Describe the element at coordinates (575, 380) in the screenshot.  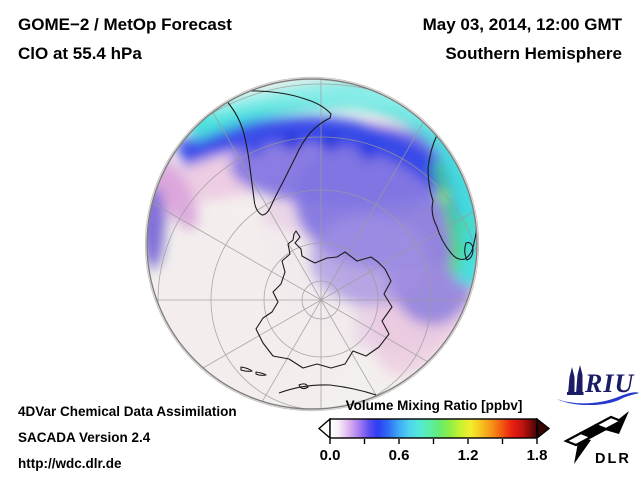
I see `cathedral-icon` at that location.